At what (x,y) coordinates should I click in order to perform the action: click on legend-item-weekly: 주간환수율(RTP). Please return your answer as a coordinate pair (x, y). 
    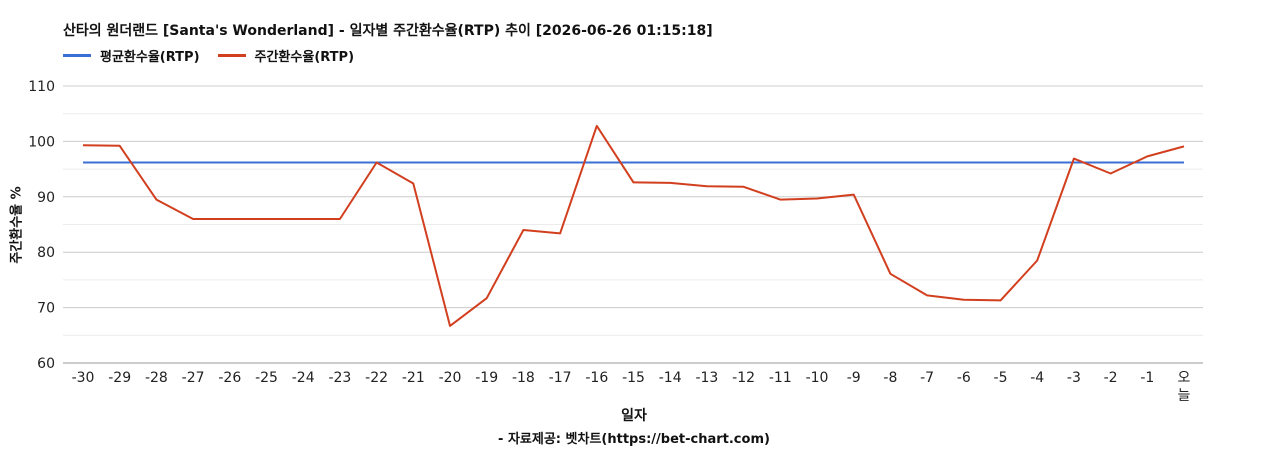
    Looking at the image, I should click on (286, 55).